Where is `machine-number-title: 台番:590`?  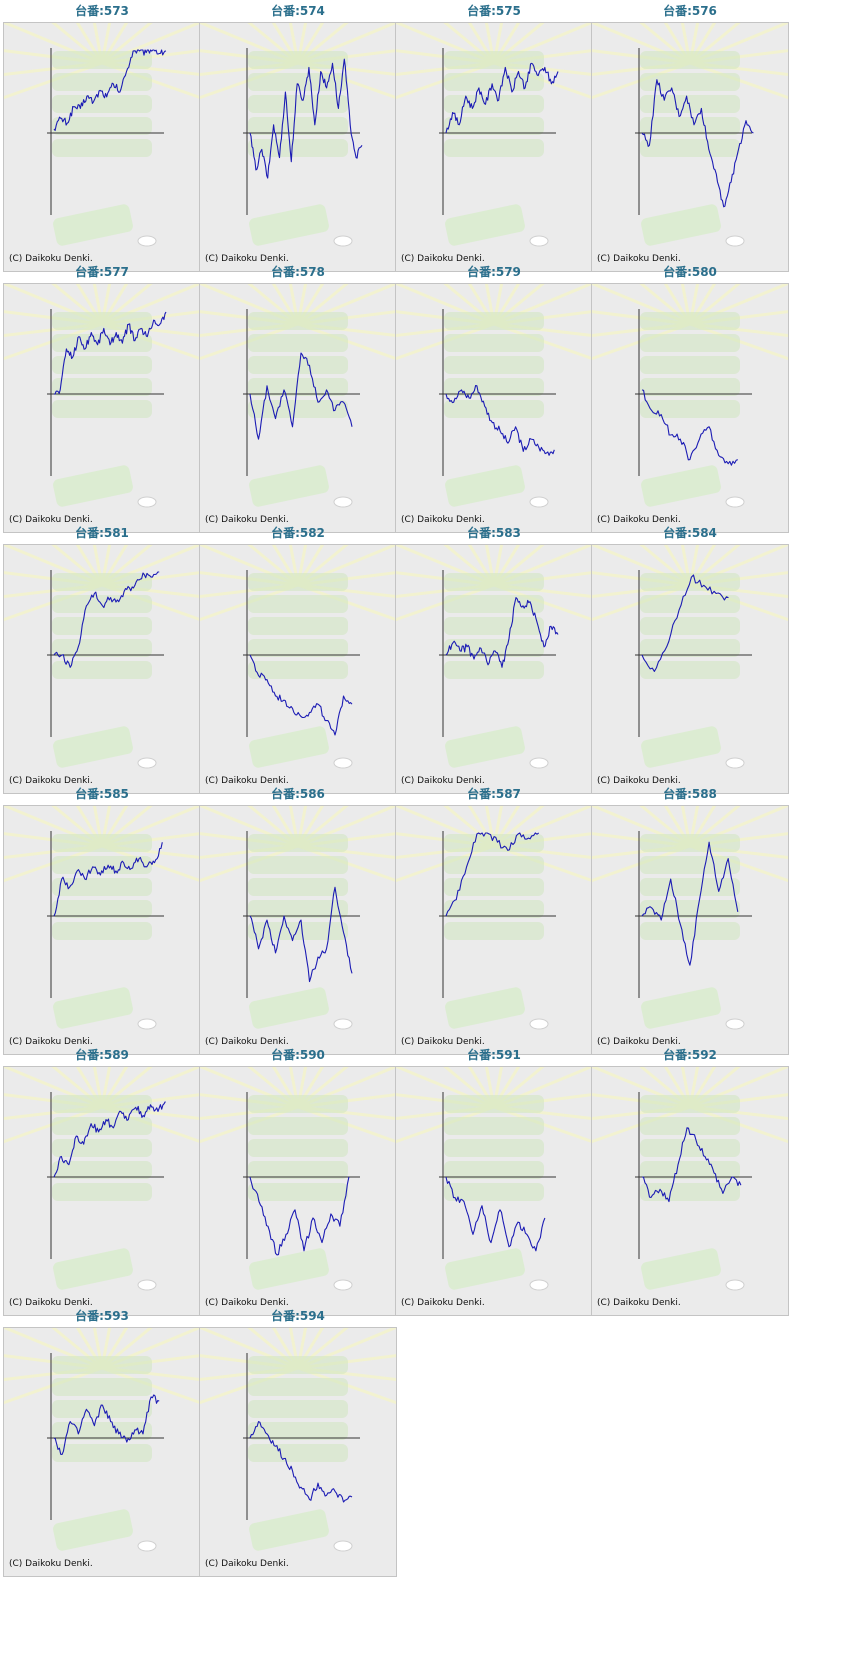
machine-number-title: 台番:590 is located at coordinates (298, 1055).